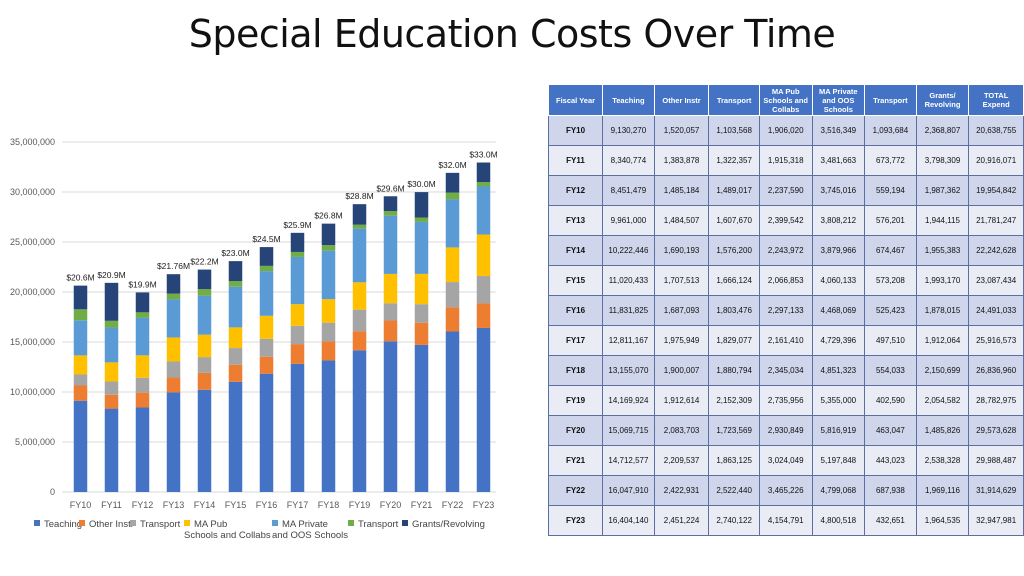 The height and width of the screenshot is (576, 1024). I want to click on table-header-cell: Other Instr, so click(681, 100).